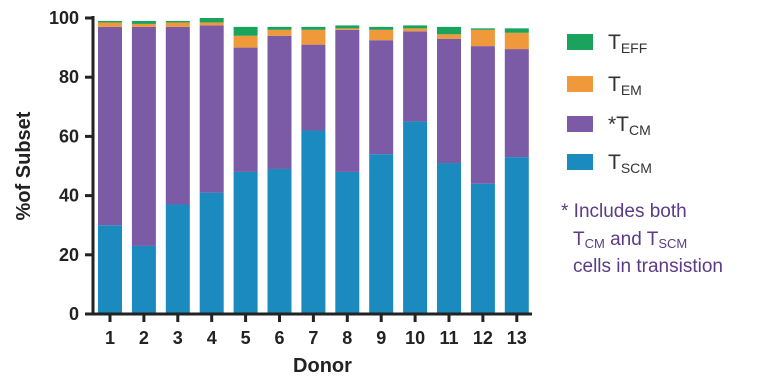 The image size is (760, 380). What do you see at coordinates (69, 136) in the screenshot?
I see `y-tick-label: 60` at bounding box center [69, 136].